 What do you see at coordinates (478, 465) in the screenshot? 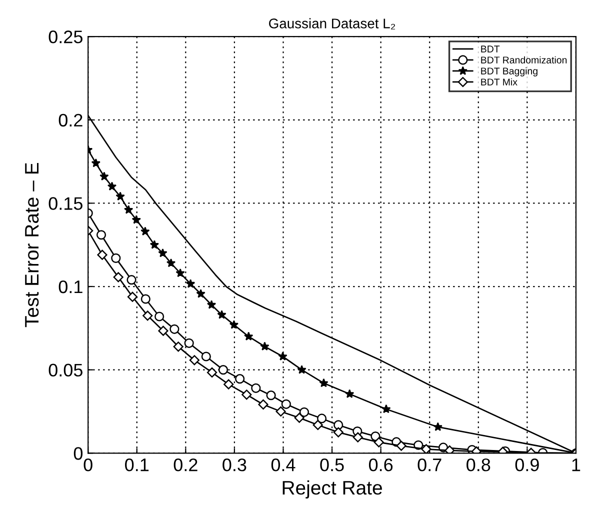
I see `x-tick-label: 0.8` at bounding box center [478, 465].